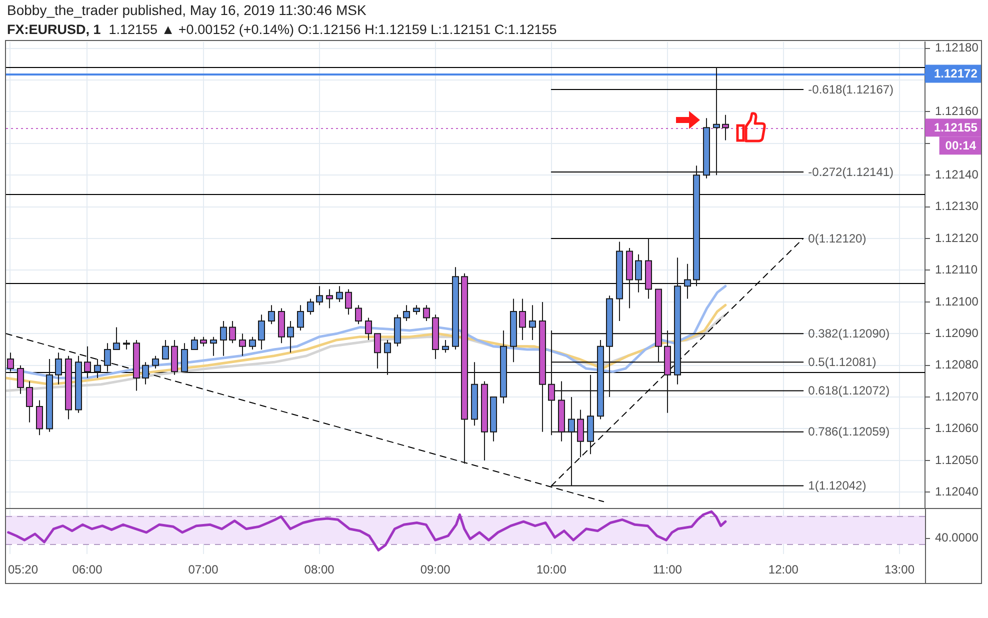  I want to click on y-tick-label: 1.12130, so click(957, 206).